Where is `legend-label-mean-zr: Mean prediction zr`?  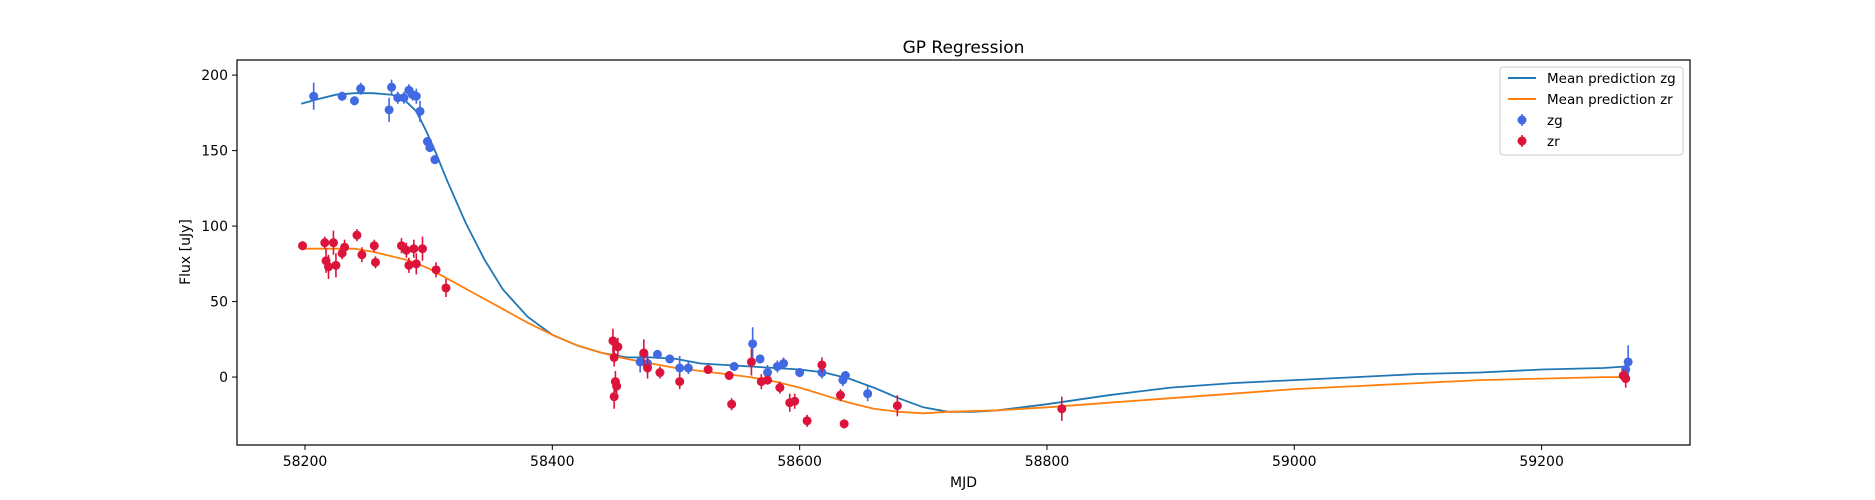
legend-label-mean-zr: Mean prediction zr is located at coordinates (1610, 100).